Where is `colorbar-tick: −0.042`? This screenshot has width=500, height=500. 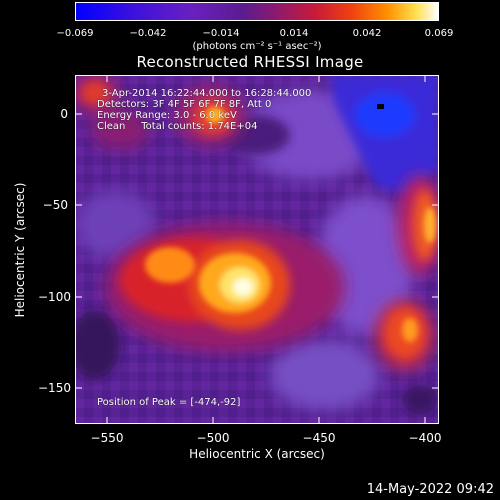
colorbar-tick: −0.042 is located at coordinates (148, 33).